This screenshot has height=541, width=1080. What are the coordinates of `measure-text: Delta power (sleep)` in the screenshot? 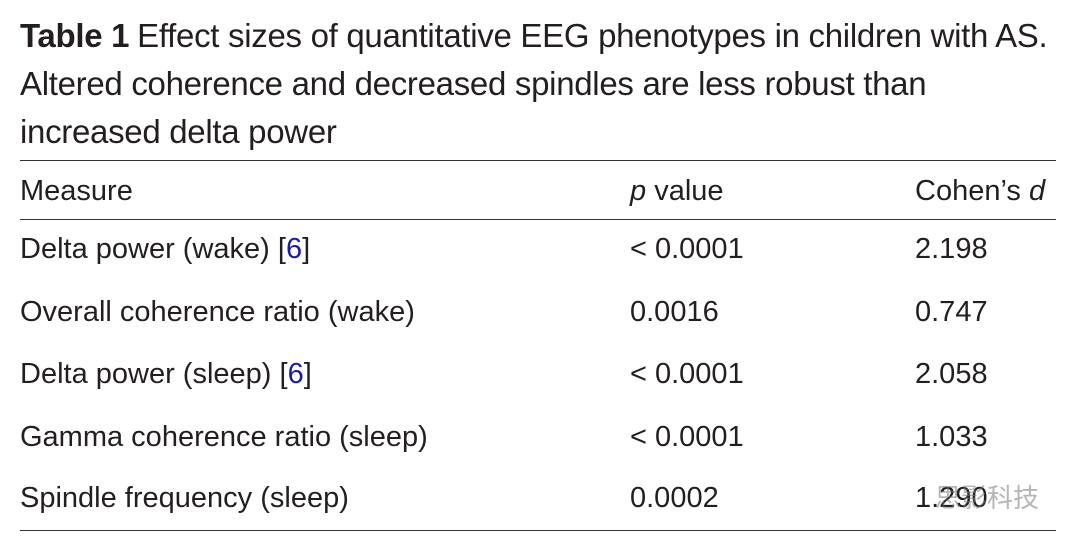 It's located at (146, 374).